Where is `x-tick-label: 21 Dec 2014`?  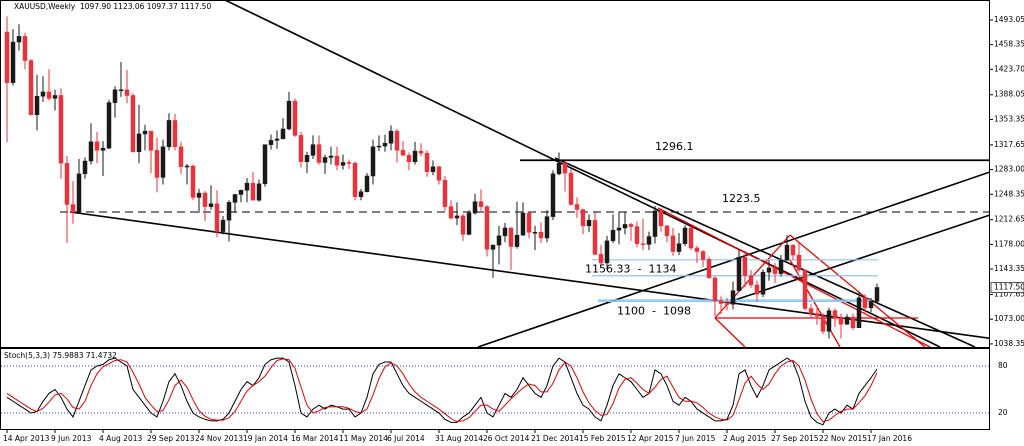
x-tick-label: 21 Dec 2014 is located at coordinates (555, 438).